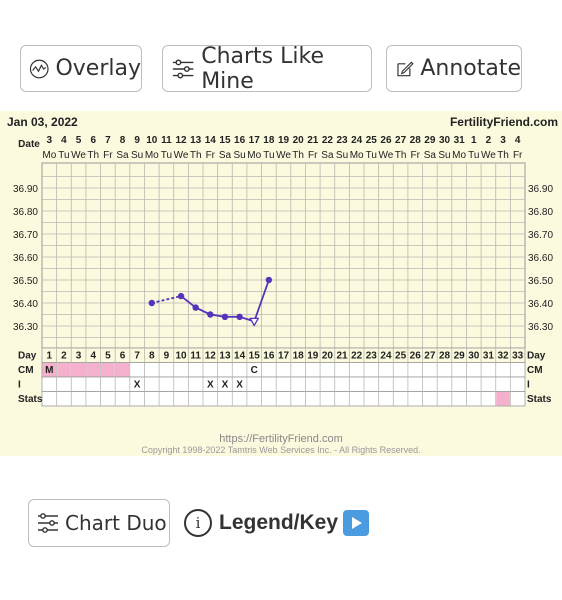  Describe the element at coordinates (198, 523) in the screenshot. I see `info-icon: i` at that location.